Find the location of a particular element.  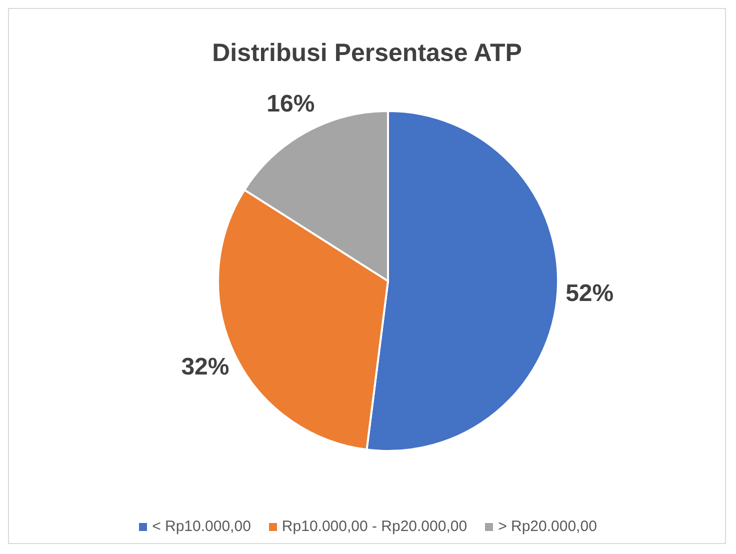

data-label: 16% is located at coordinates (290, 104).